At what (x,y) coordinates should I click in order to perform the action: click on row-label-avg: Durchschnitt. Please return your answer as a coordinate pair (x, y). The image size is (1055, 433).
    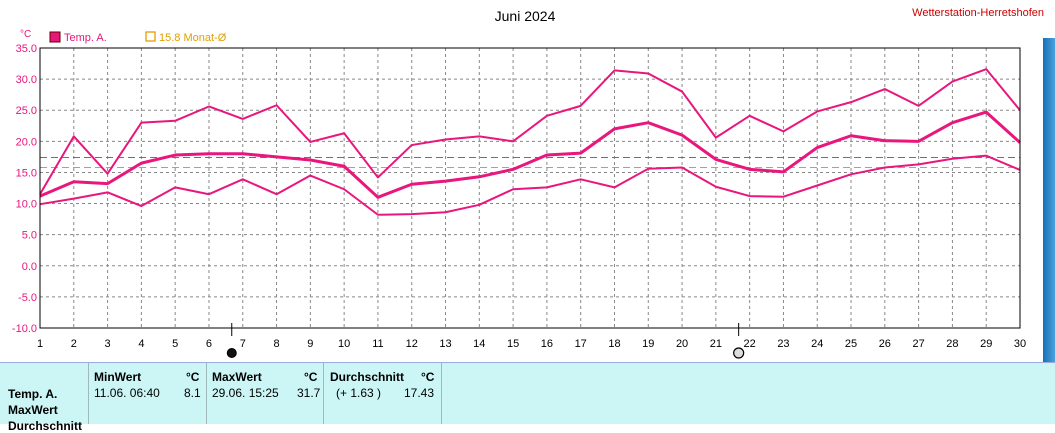
    Looking at the image, I should click on (45, 426).